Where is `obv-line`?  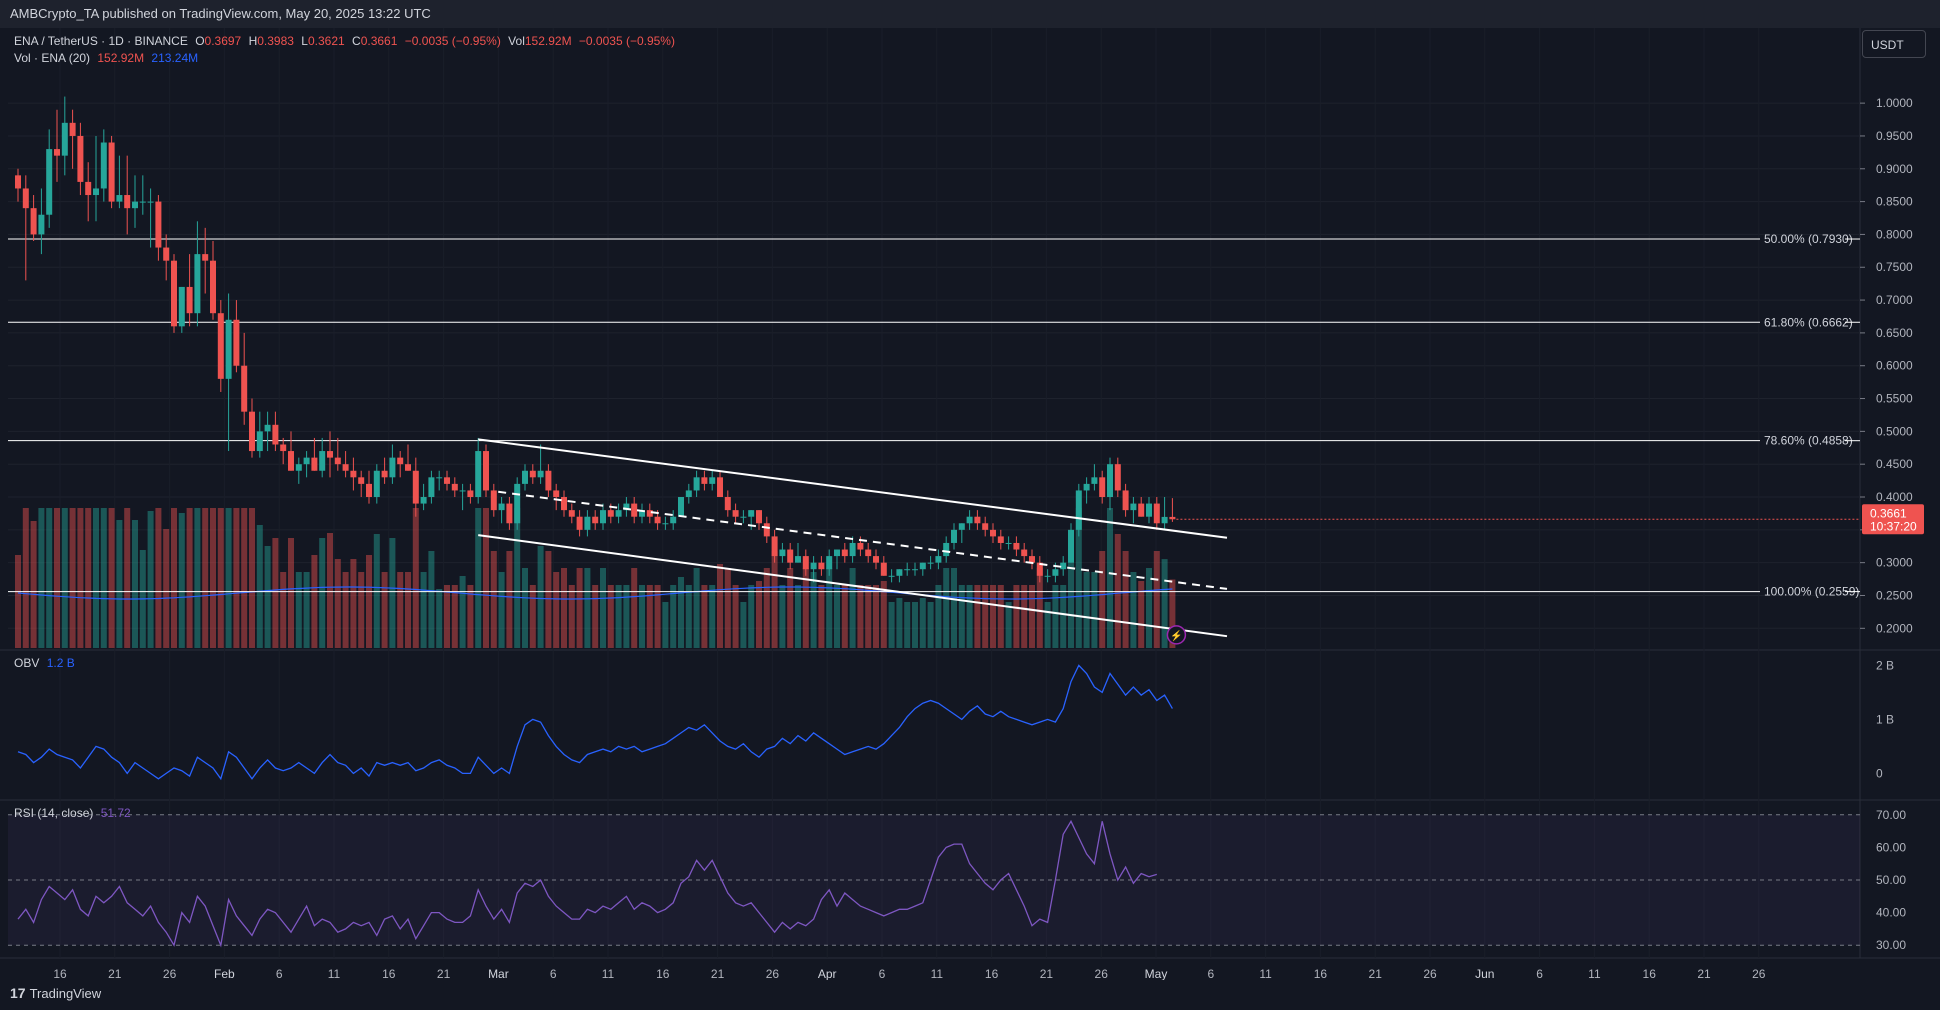
obv-line is located at coordinates (595, 722).